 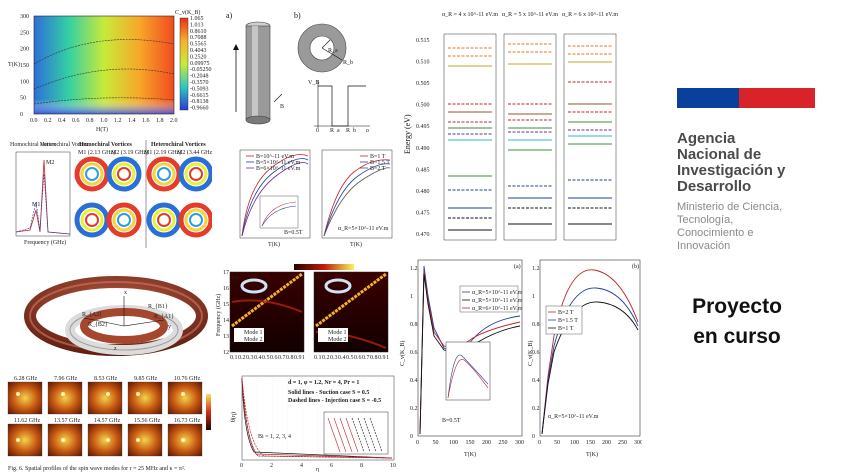 What do you see at coordinates (423, 213) in the screenshot?
I see `energy-ytick: 0.475` at bounding box center [423, 213].